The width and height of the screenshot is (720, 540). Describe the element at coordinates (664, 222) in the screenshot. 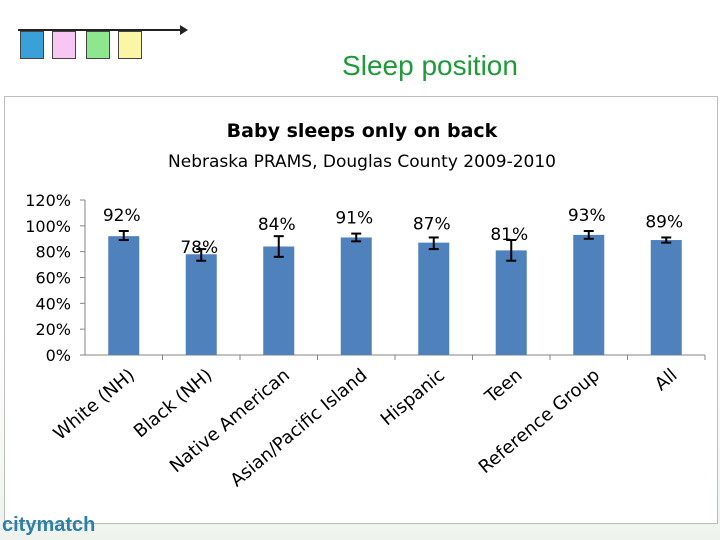

I see `data-label: 89%` at that location.